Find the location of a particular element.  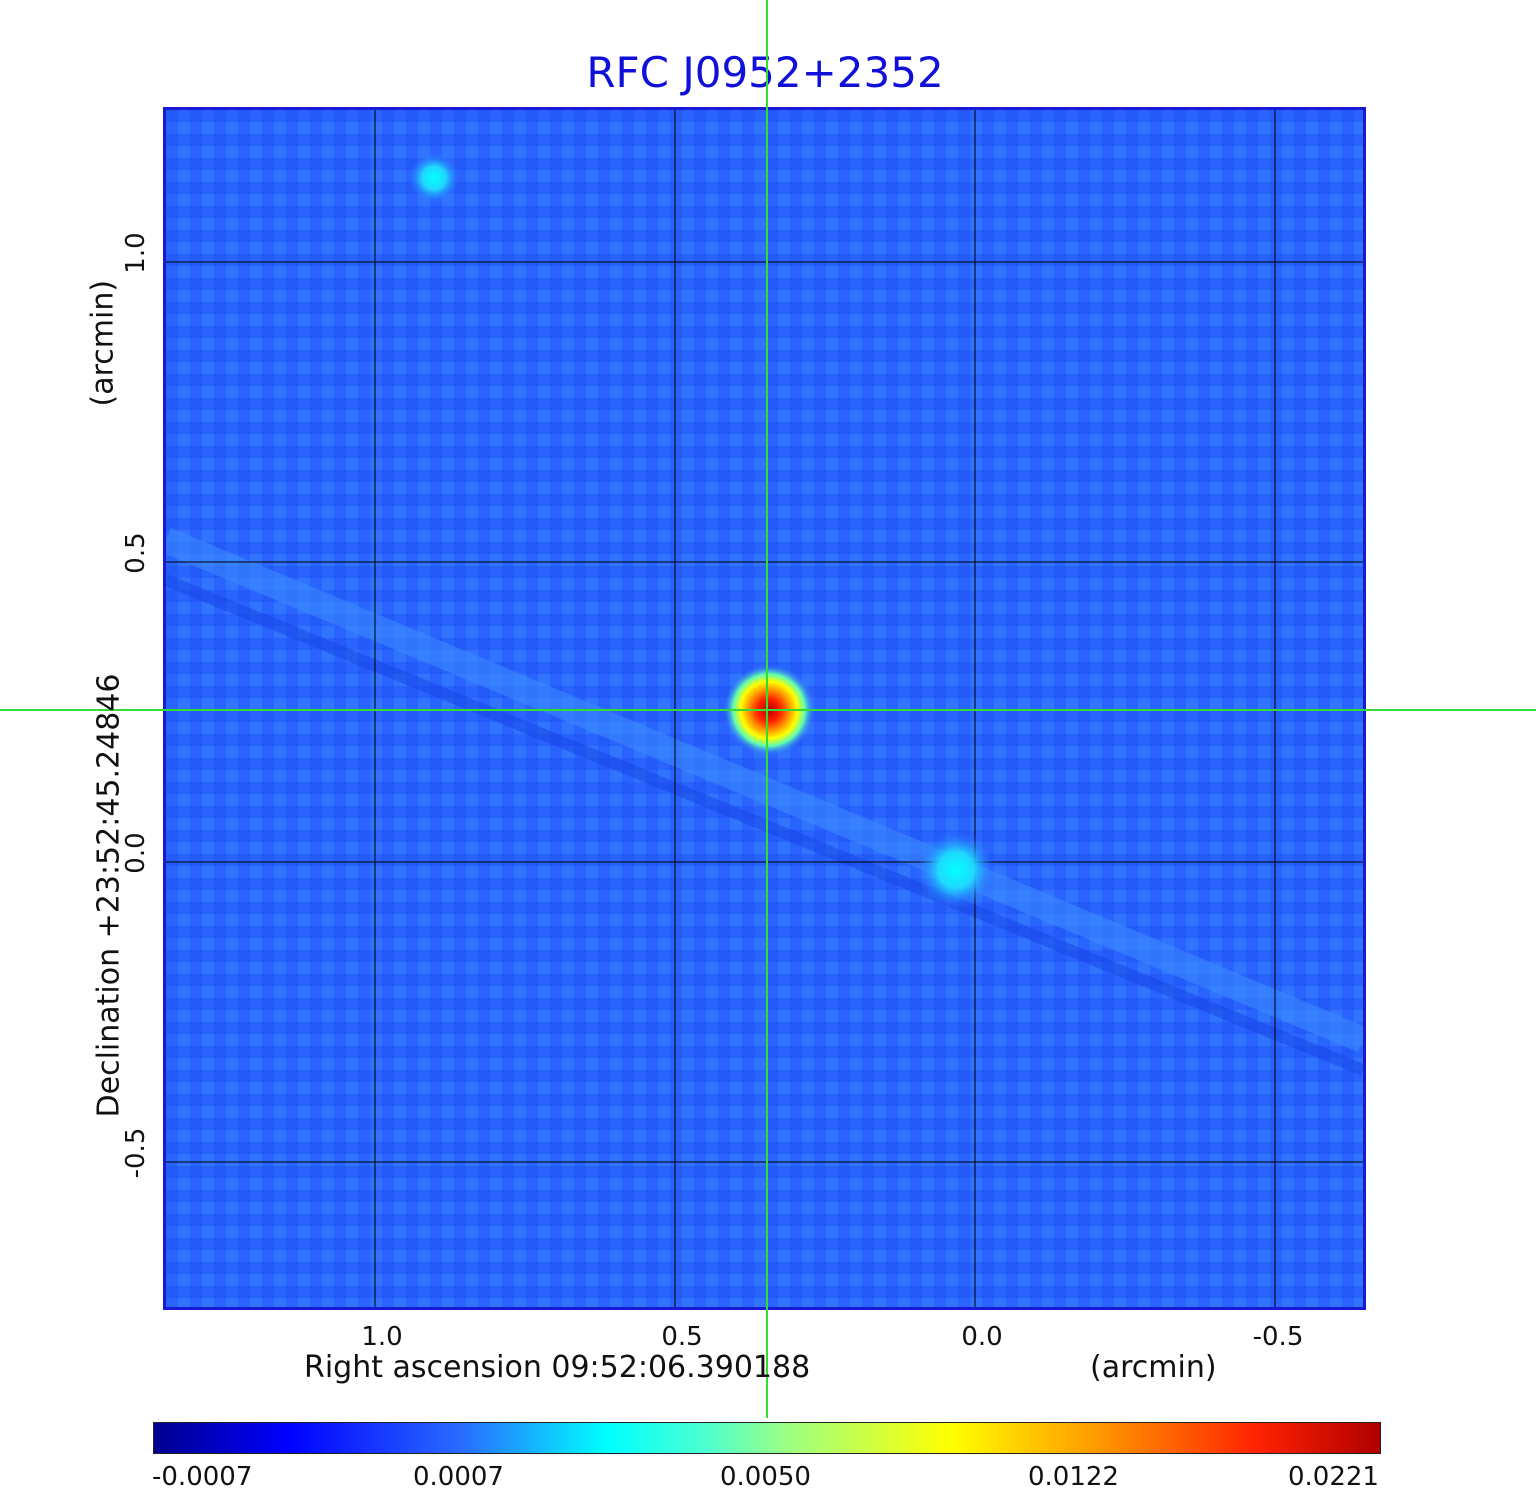

weak-source-upper-left is located at coordinates (434, 178).